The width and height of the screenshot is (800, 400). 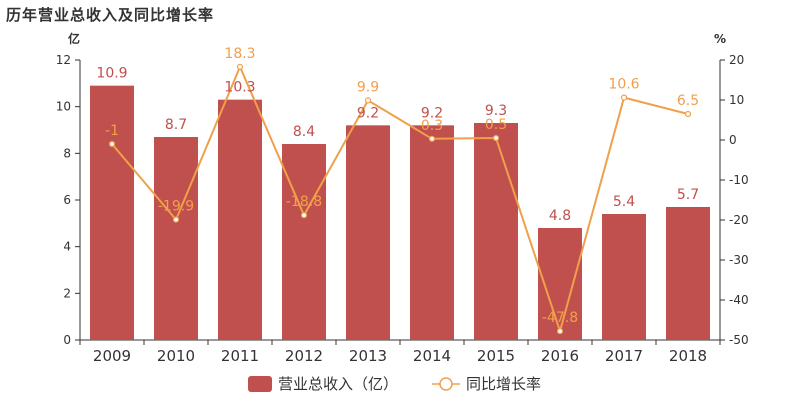 What do you see at coordinates (304, 132) in the screenshot?
I see `bar-value-label: 8.4` at bounding box center [304, 132].